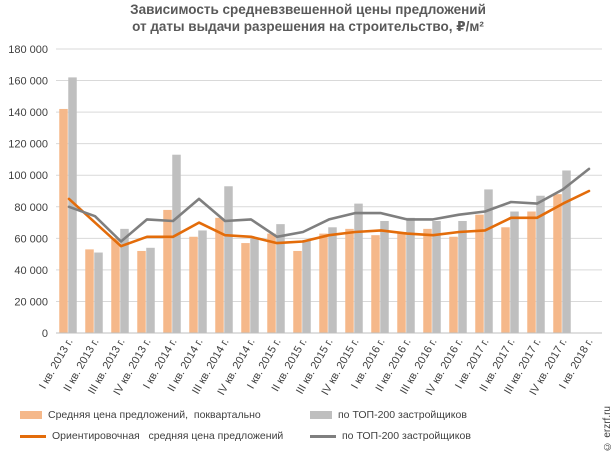 This screenshot has height=455, width=616. What do you see at coordinates (33, 436) in the screenshot?
I see `legend-swatch-line-avg` at bounding box center [33, 436].